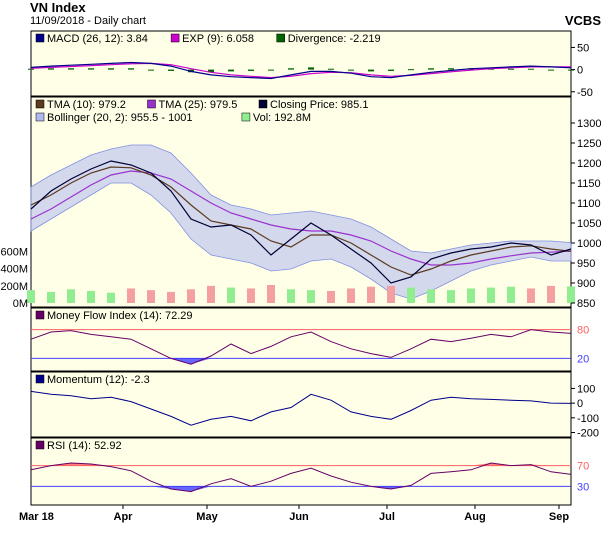 This screenshot has width=609, height=536. I want to click on mfi-line, so click(301, 347).